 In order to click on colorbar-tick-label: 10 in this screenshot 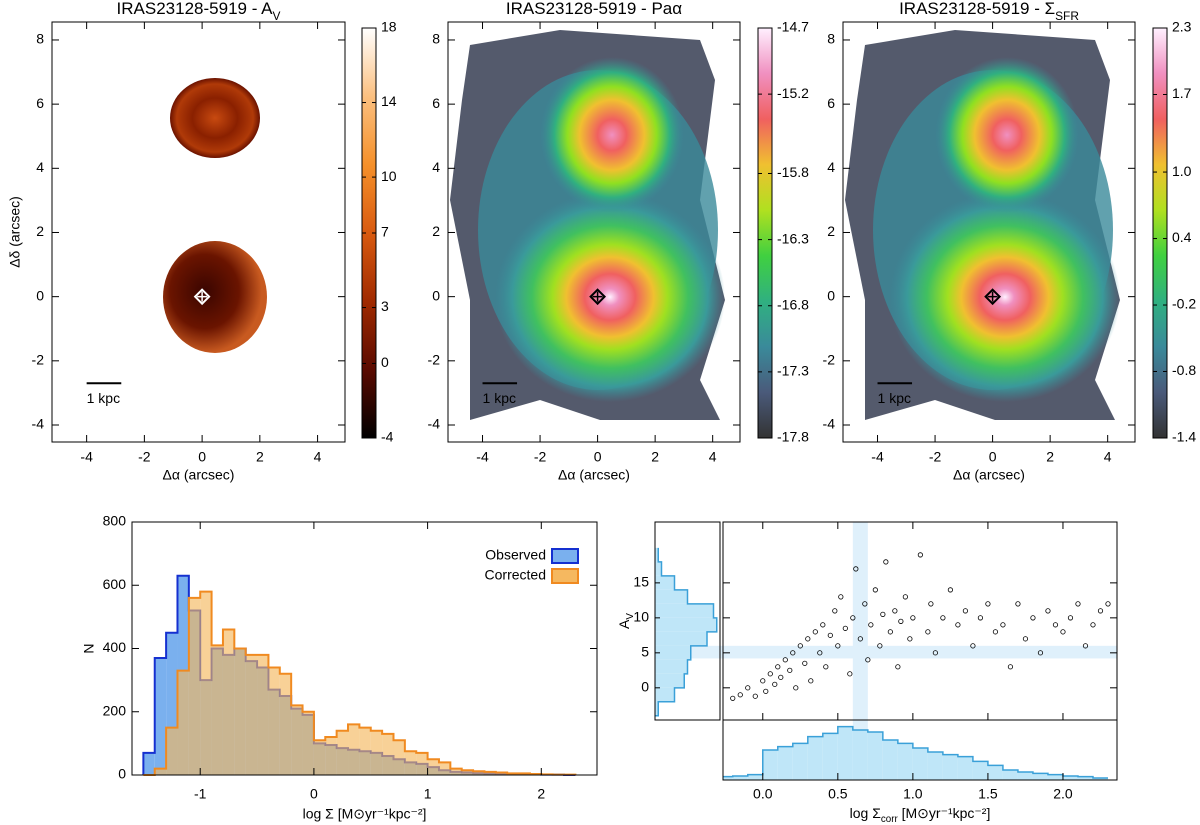, I will do `click(389, 176)`.